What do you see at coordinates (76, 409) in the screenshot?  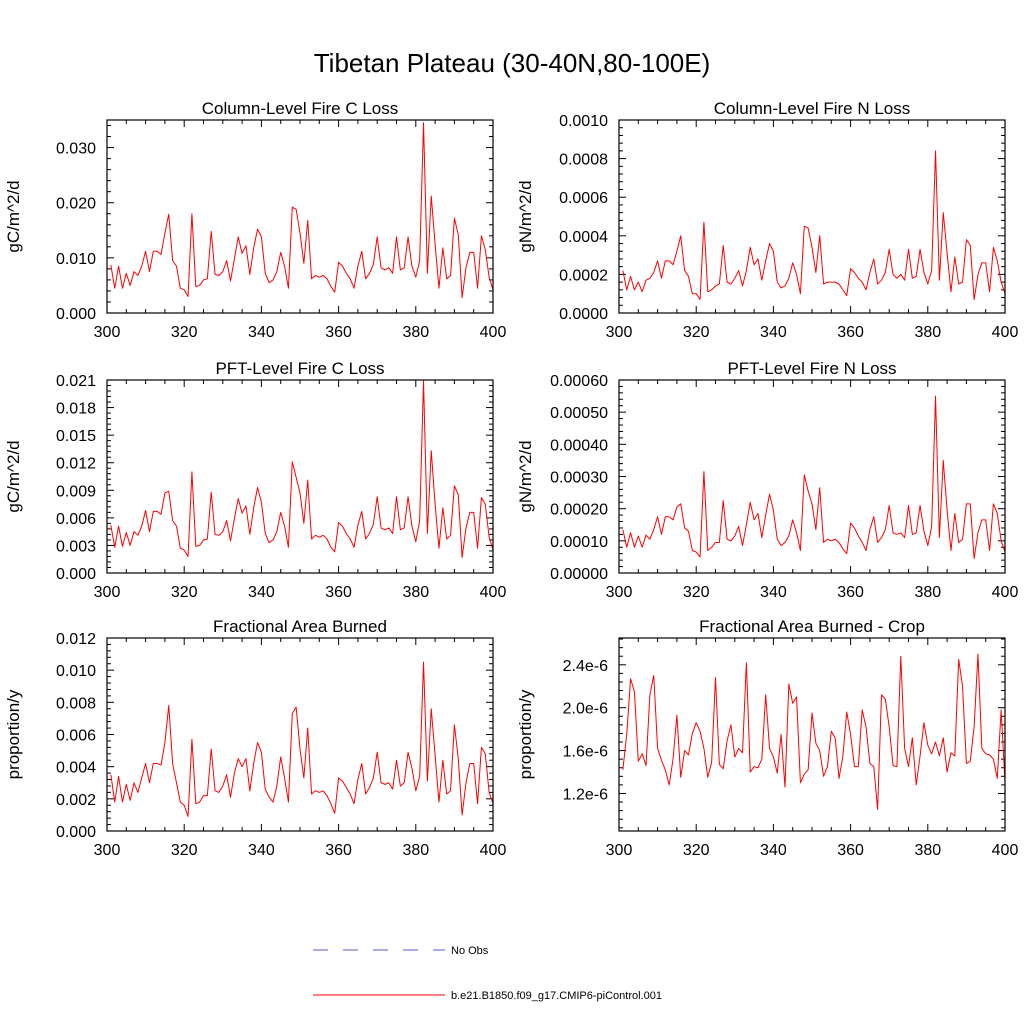 I see `y-tick-label: 0.018` at bounding box center [76, 409].